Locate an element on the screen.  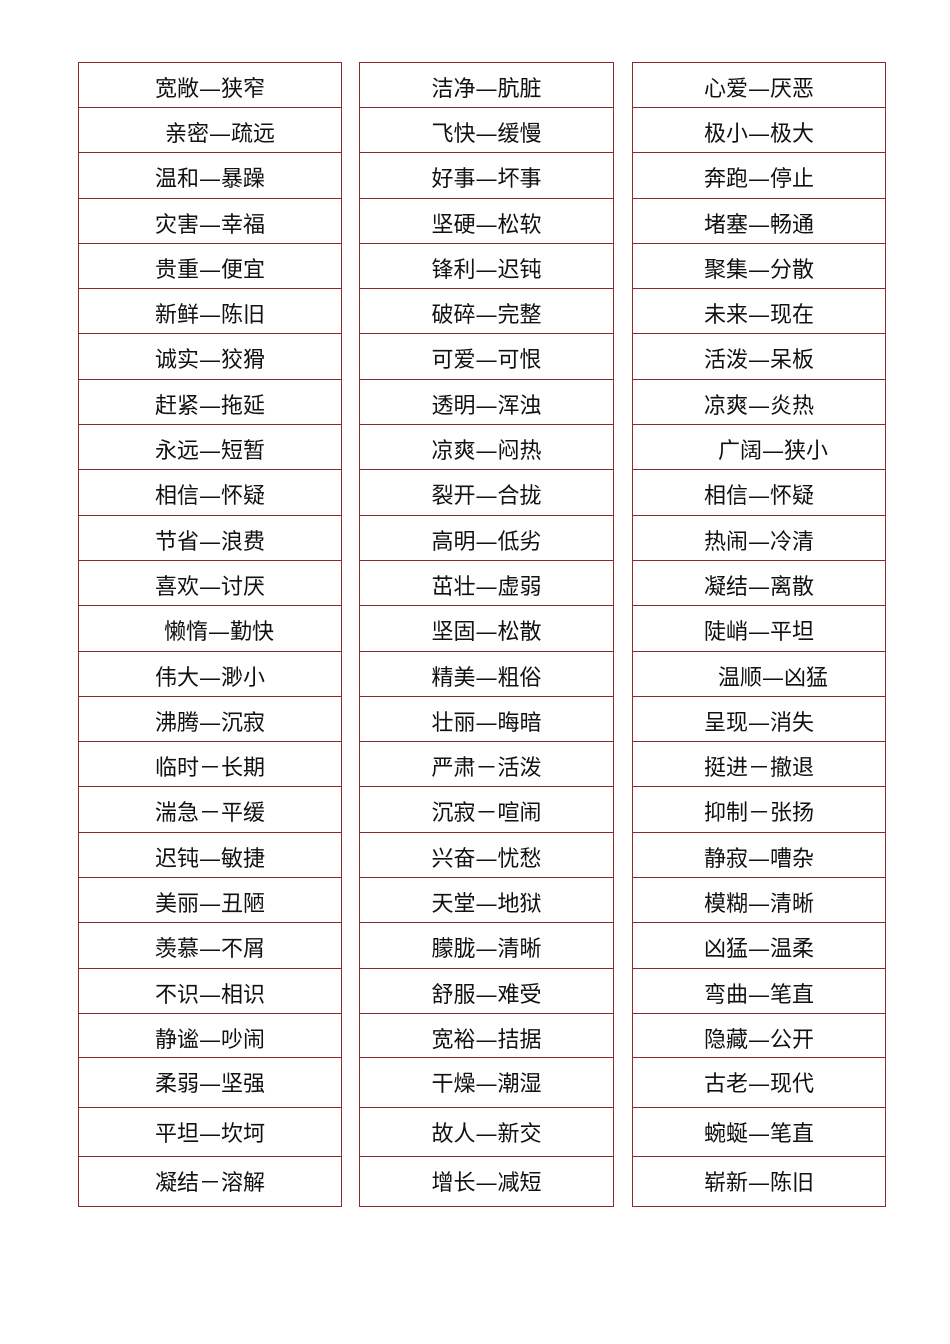
antonym-pair-cell: 喜欢—讨厌 is located at coordinates (210, 582).